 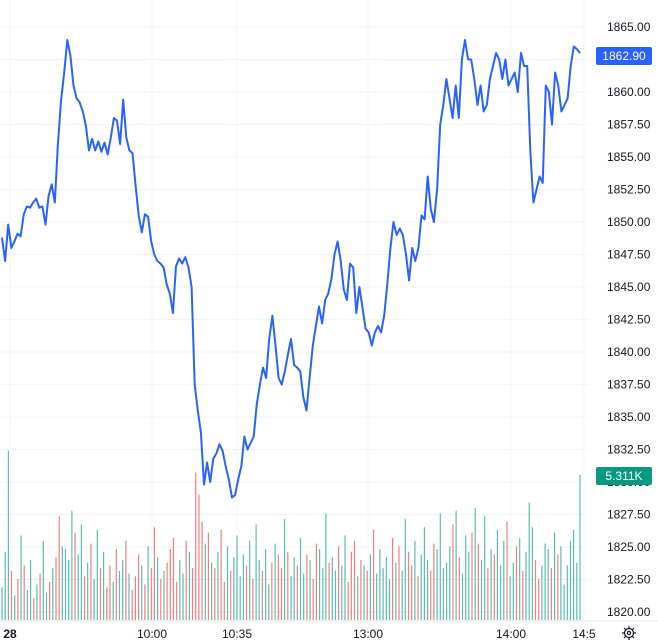 I want to click on y-tick-label: 1842.50, so click(x=629, y=320).